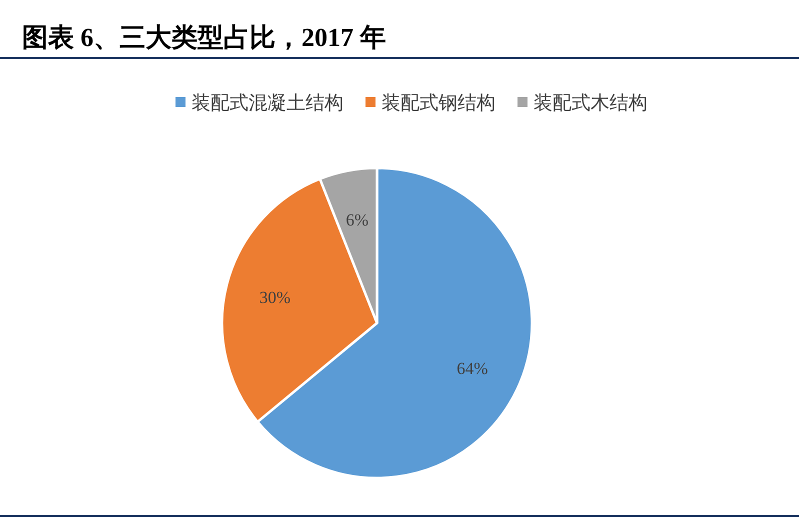 The height and width of the screenshot is (519, 799). Describe the element at coordinates (357, 220) in the screenshot. I see `data-label: 6%` at that location.